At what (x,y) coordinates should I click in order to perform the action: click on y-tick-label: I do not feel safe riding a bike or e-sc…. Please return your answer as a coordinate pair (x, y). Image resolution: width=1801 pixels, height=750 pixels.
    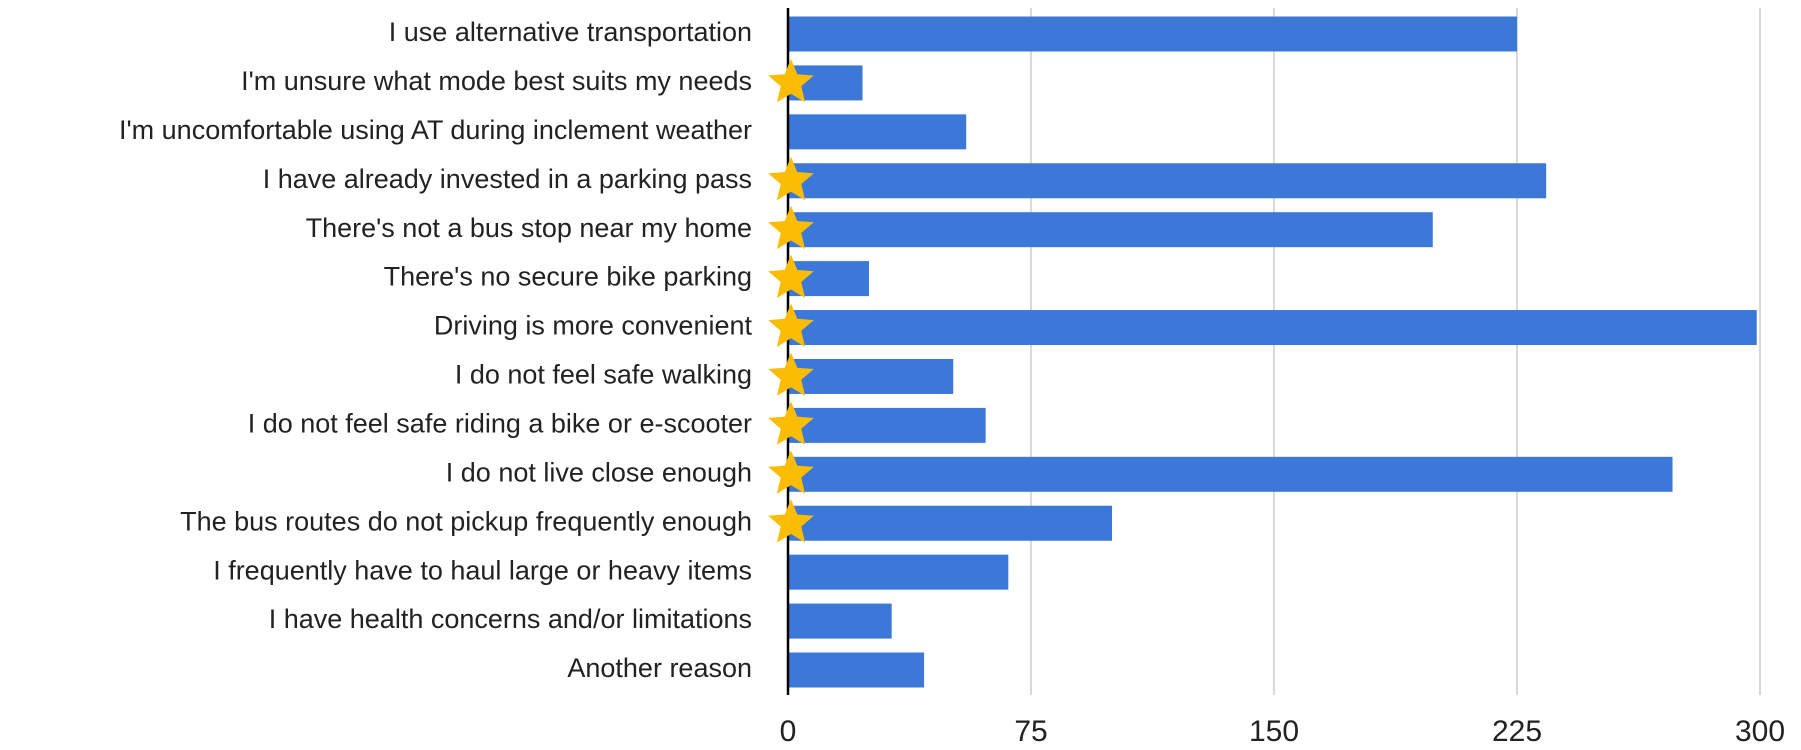
    Looking at the image, I should click on (500, 424).